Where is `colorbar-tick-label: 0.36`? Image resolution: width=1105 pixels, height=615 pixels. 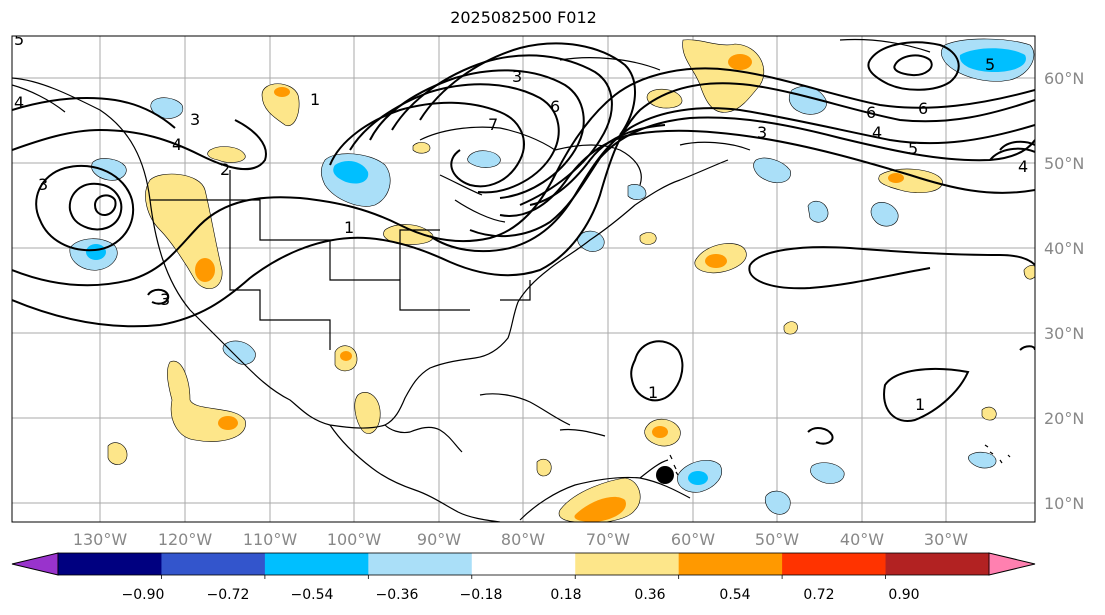
colorbar-tick-label: 0.36 is located at coordinates (649, 595).